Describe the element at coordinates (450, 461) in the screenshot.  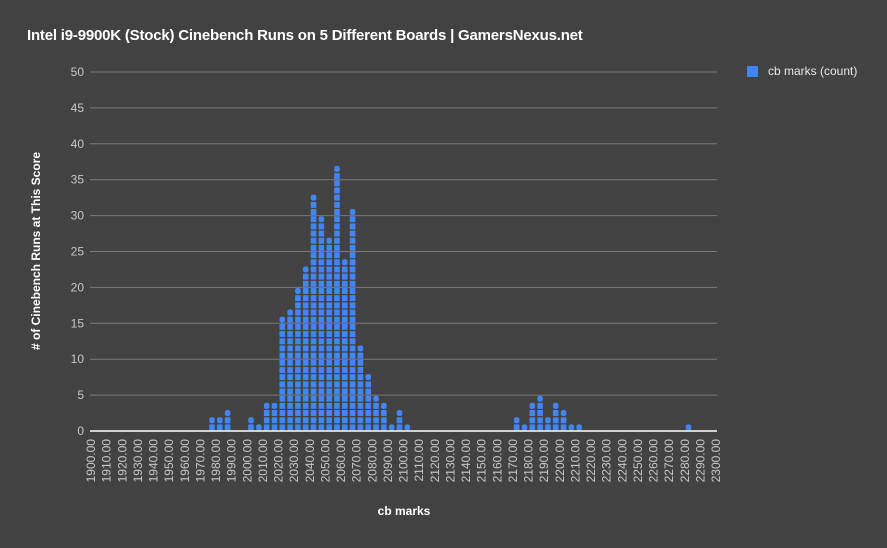
I see `x-tick-label: 2130.00` at that location.